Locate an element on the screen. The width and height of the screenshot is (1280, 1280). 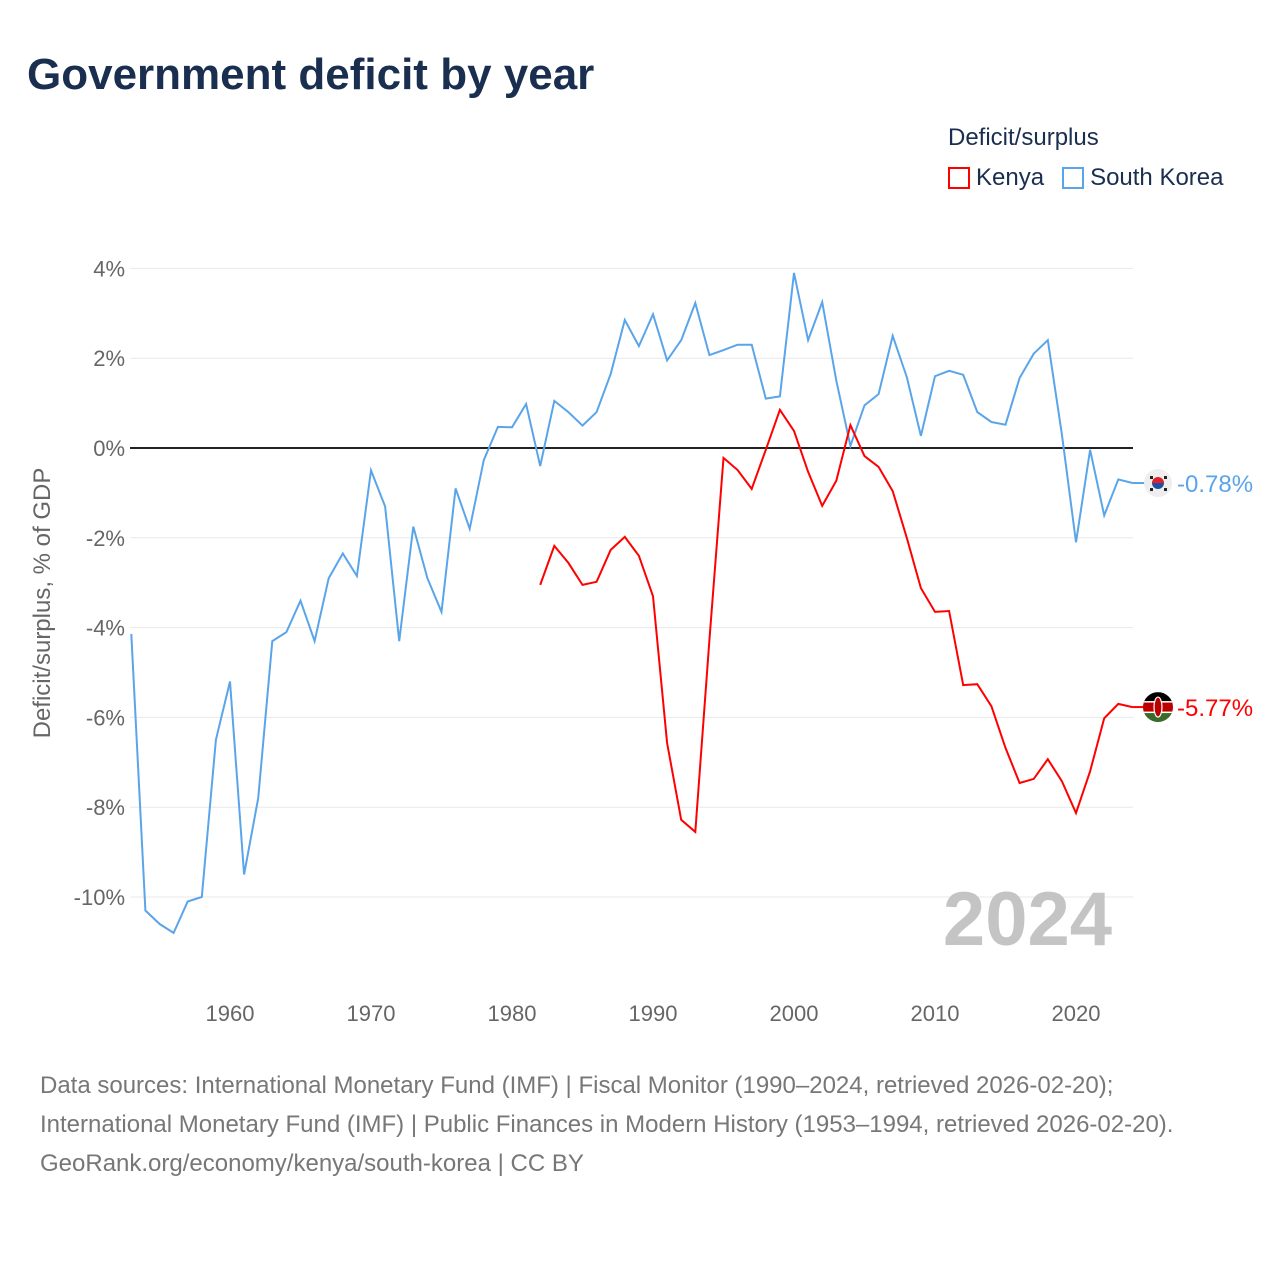
x-tick-label: 1960 is located at coordinates (230, 1013).